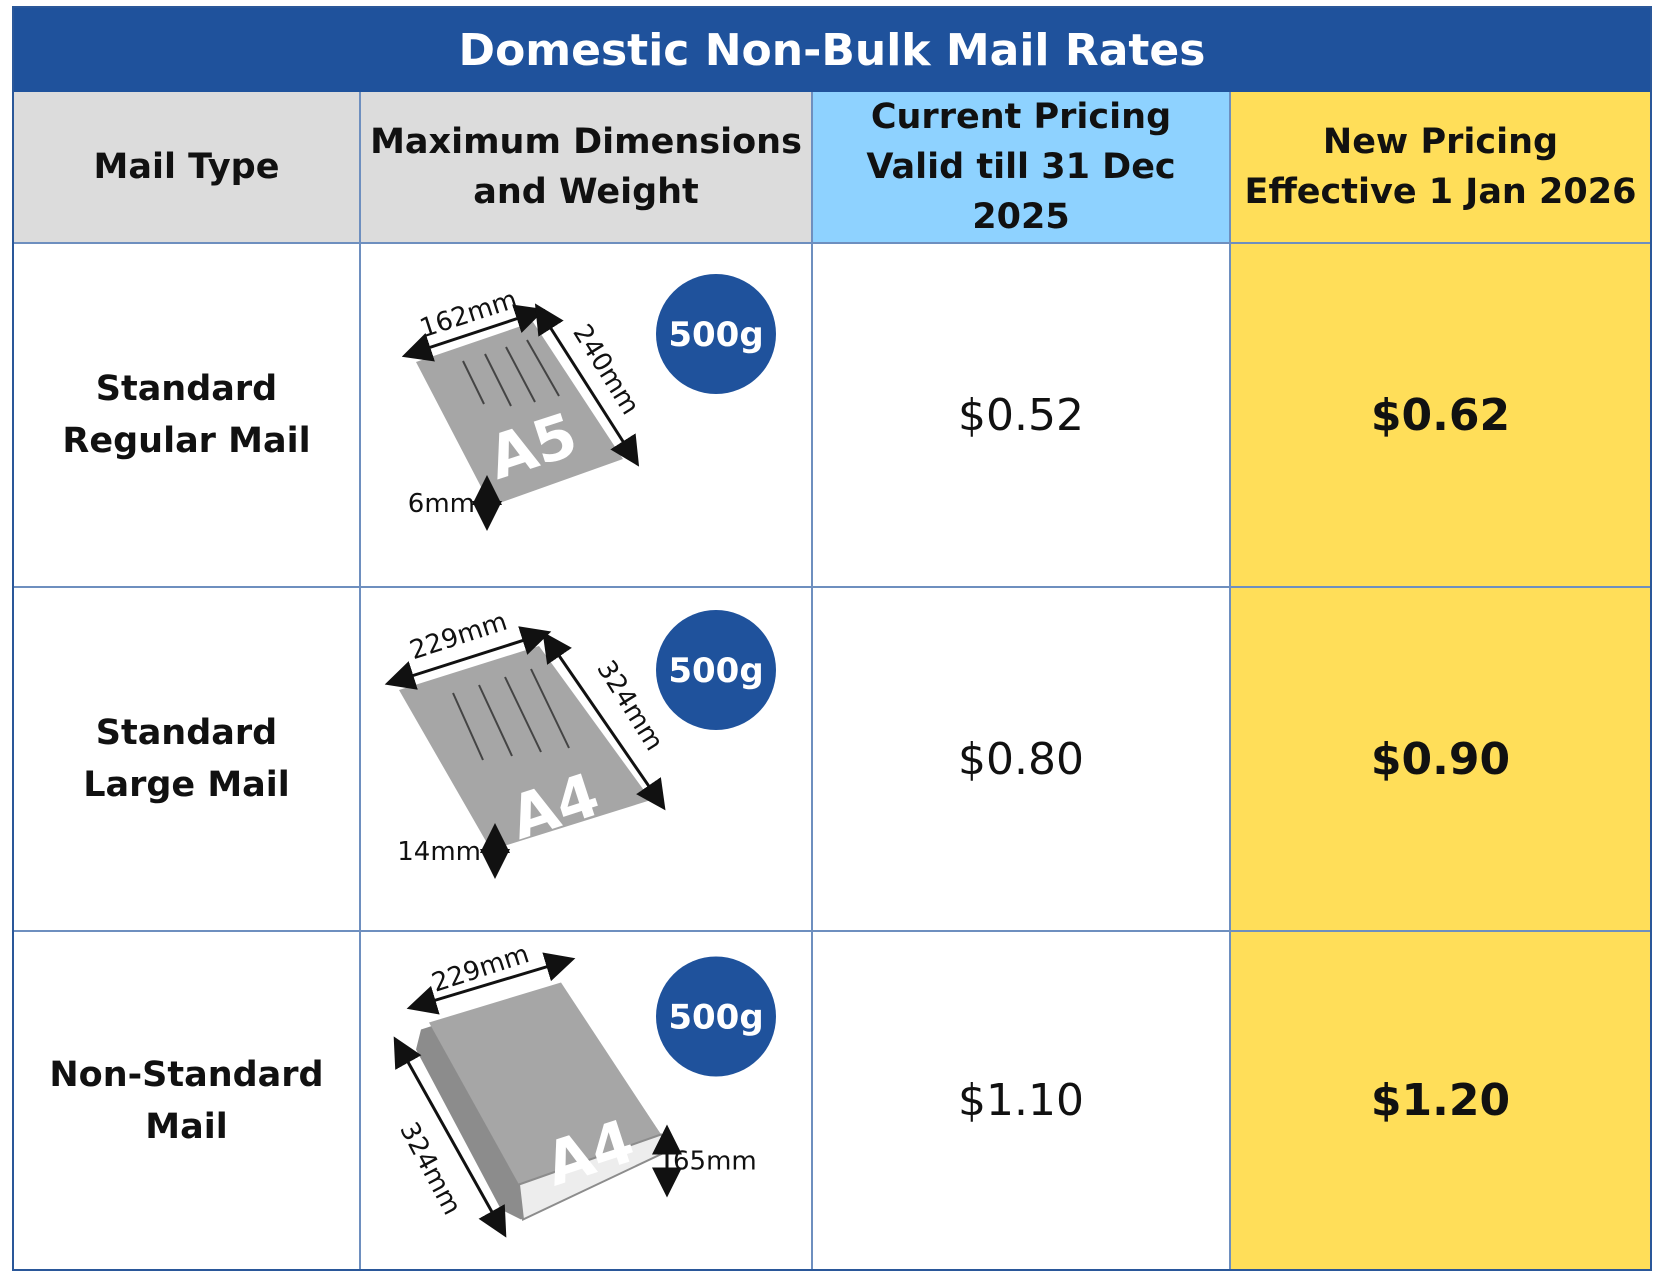 The height and width of the screenshot is (1280, 1663). Describe the element at coordinates (545, 1083) in the screenshot. I see `parcel-top` at that location.